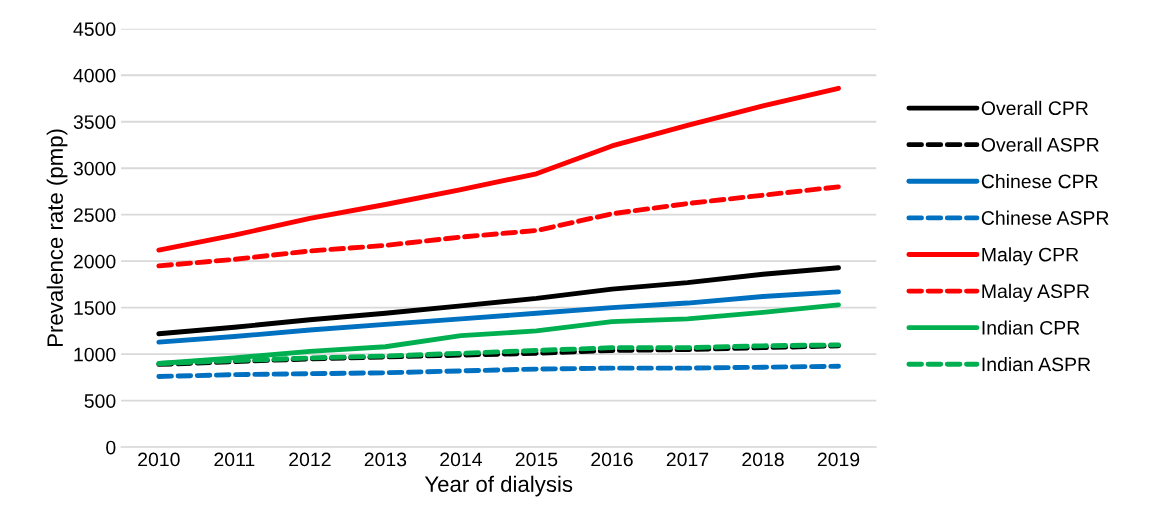 The height and width of the screenshot is (523, 1153). What do you see at coordinates (461, 459) in the screenshot?
I see `x-tick-label: 2014` at bounding box center [461, 459].